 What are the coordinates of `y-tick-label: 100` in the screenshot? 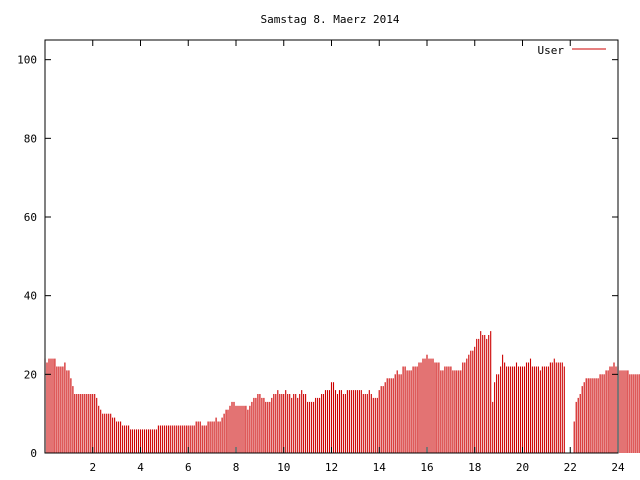 It's located at (27, 60).